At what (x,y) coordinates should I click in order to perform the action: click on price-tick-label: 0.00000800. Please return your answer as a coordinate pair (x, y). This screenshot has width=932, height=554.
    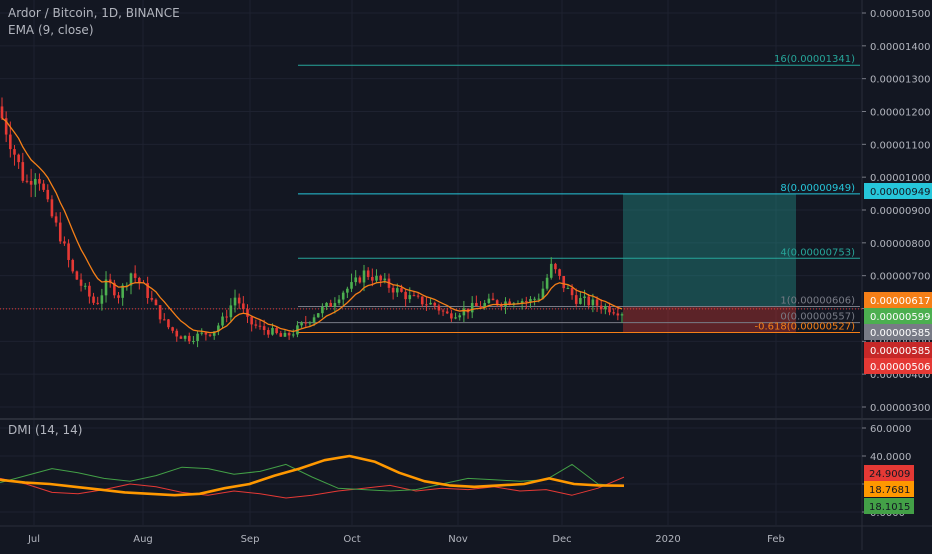
    Looking at the image, I should click on (900, 244).